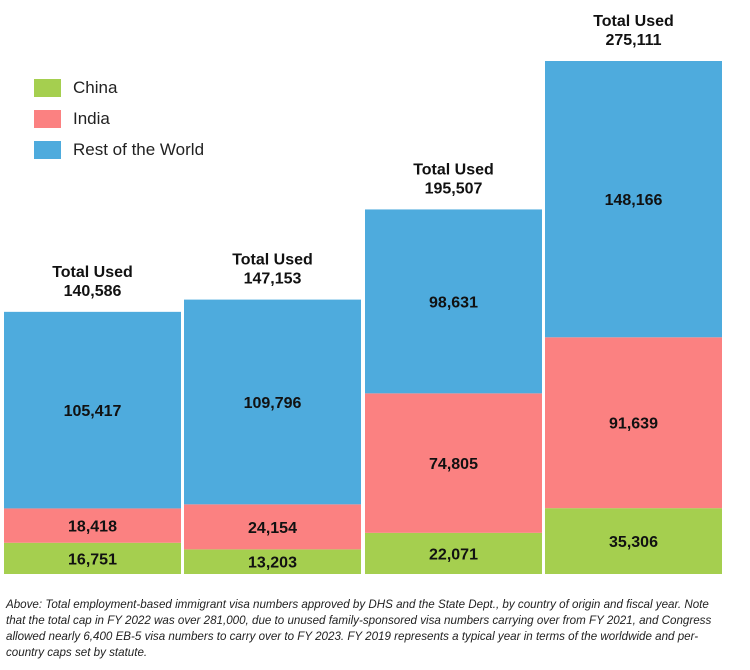 The width and height of the screenshot is (750, 670). Describe the element at coordinates (272, 260) in the screenshot. I see `total-label-title-2: Total Used` at that location.